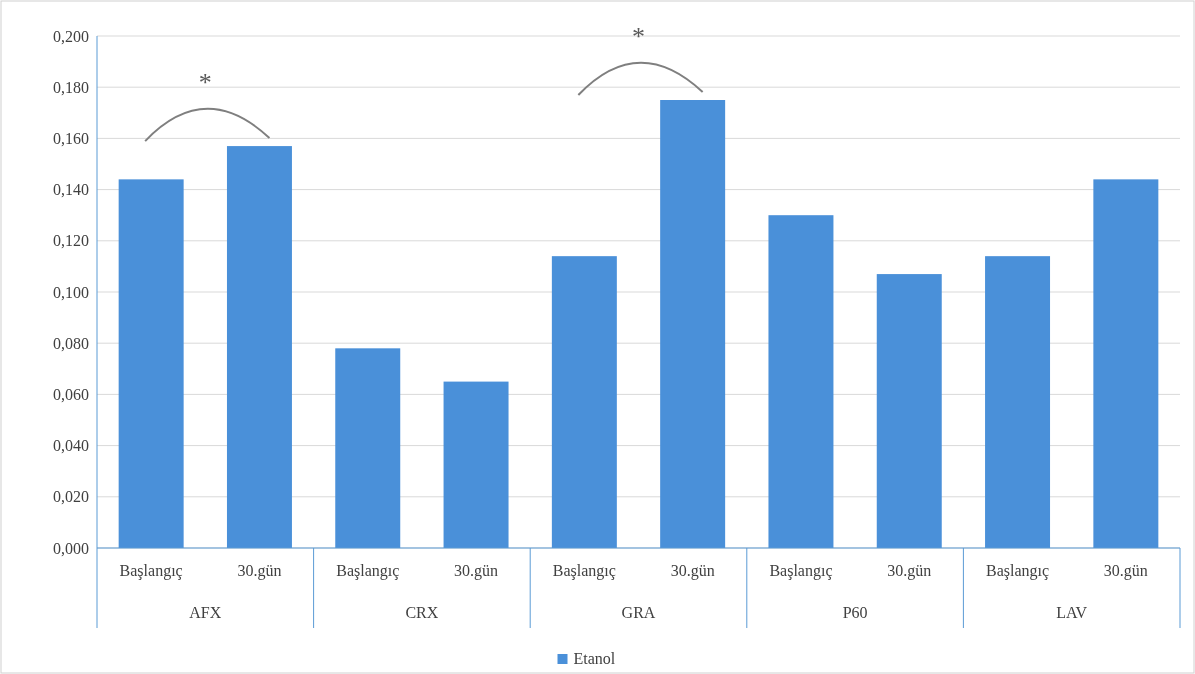 The image size is (1195, 674). What do you see at coordinates (71, 394) in the screenshot?
I see `y-tick-label: 0,060` at bounding box center [71, 394].